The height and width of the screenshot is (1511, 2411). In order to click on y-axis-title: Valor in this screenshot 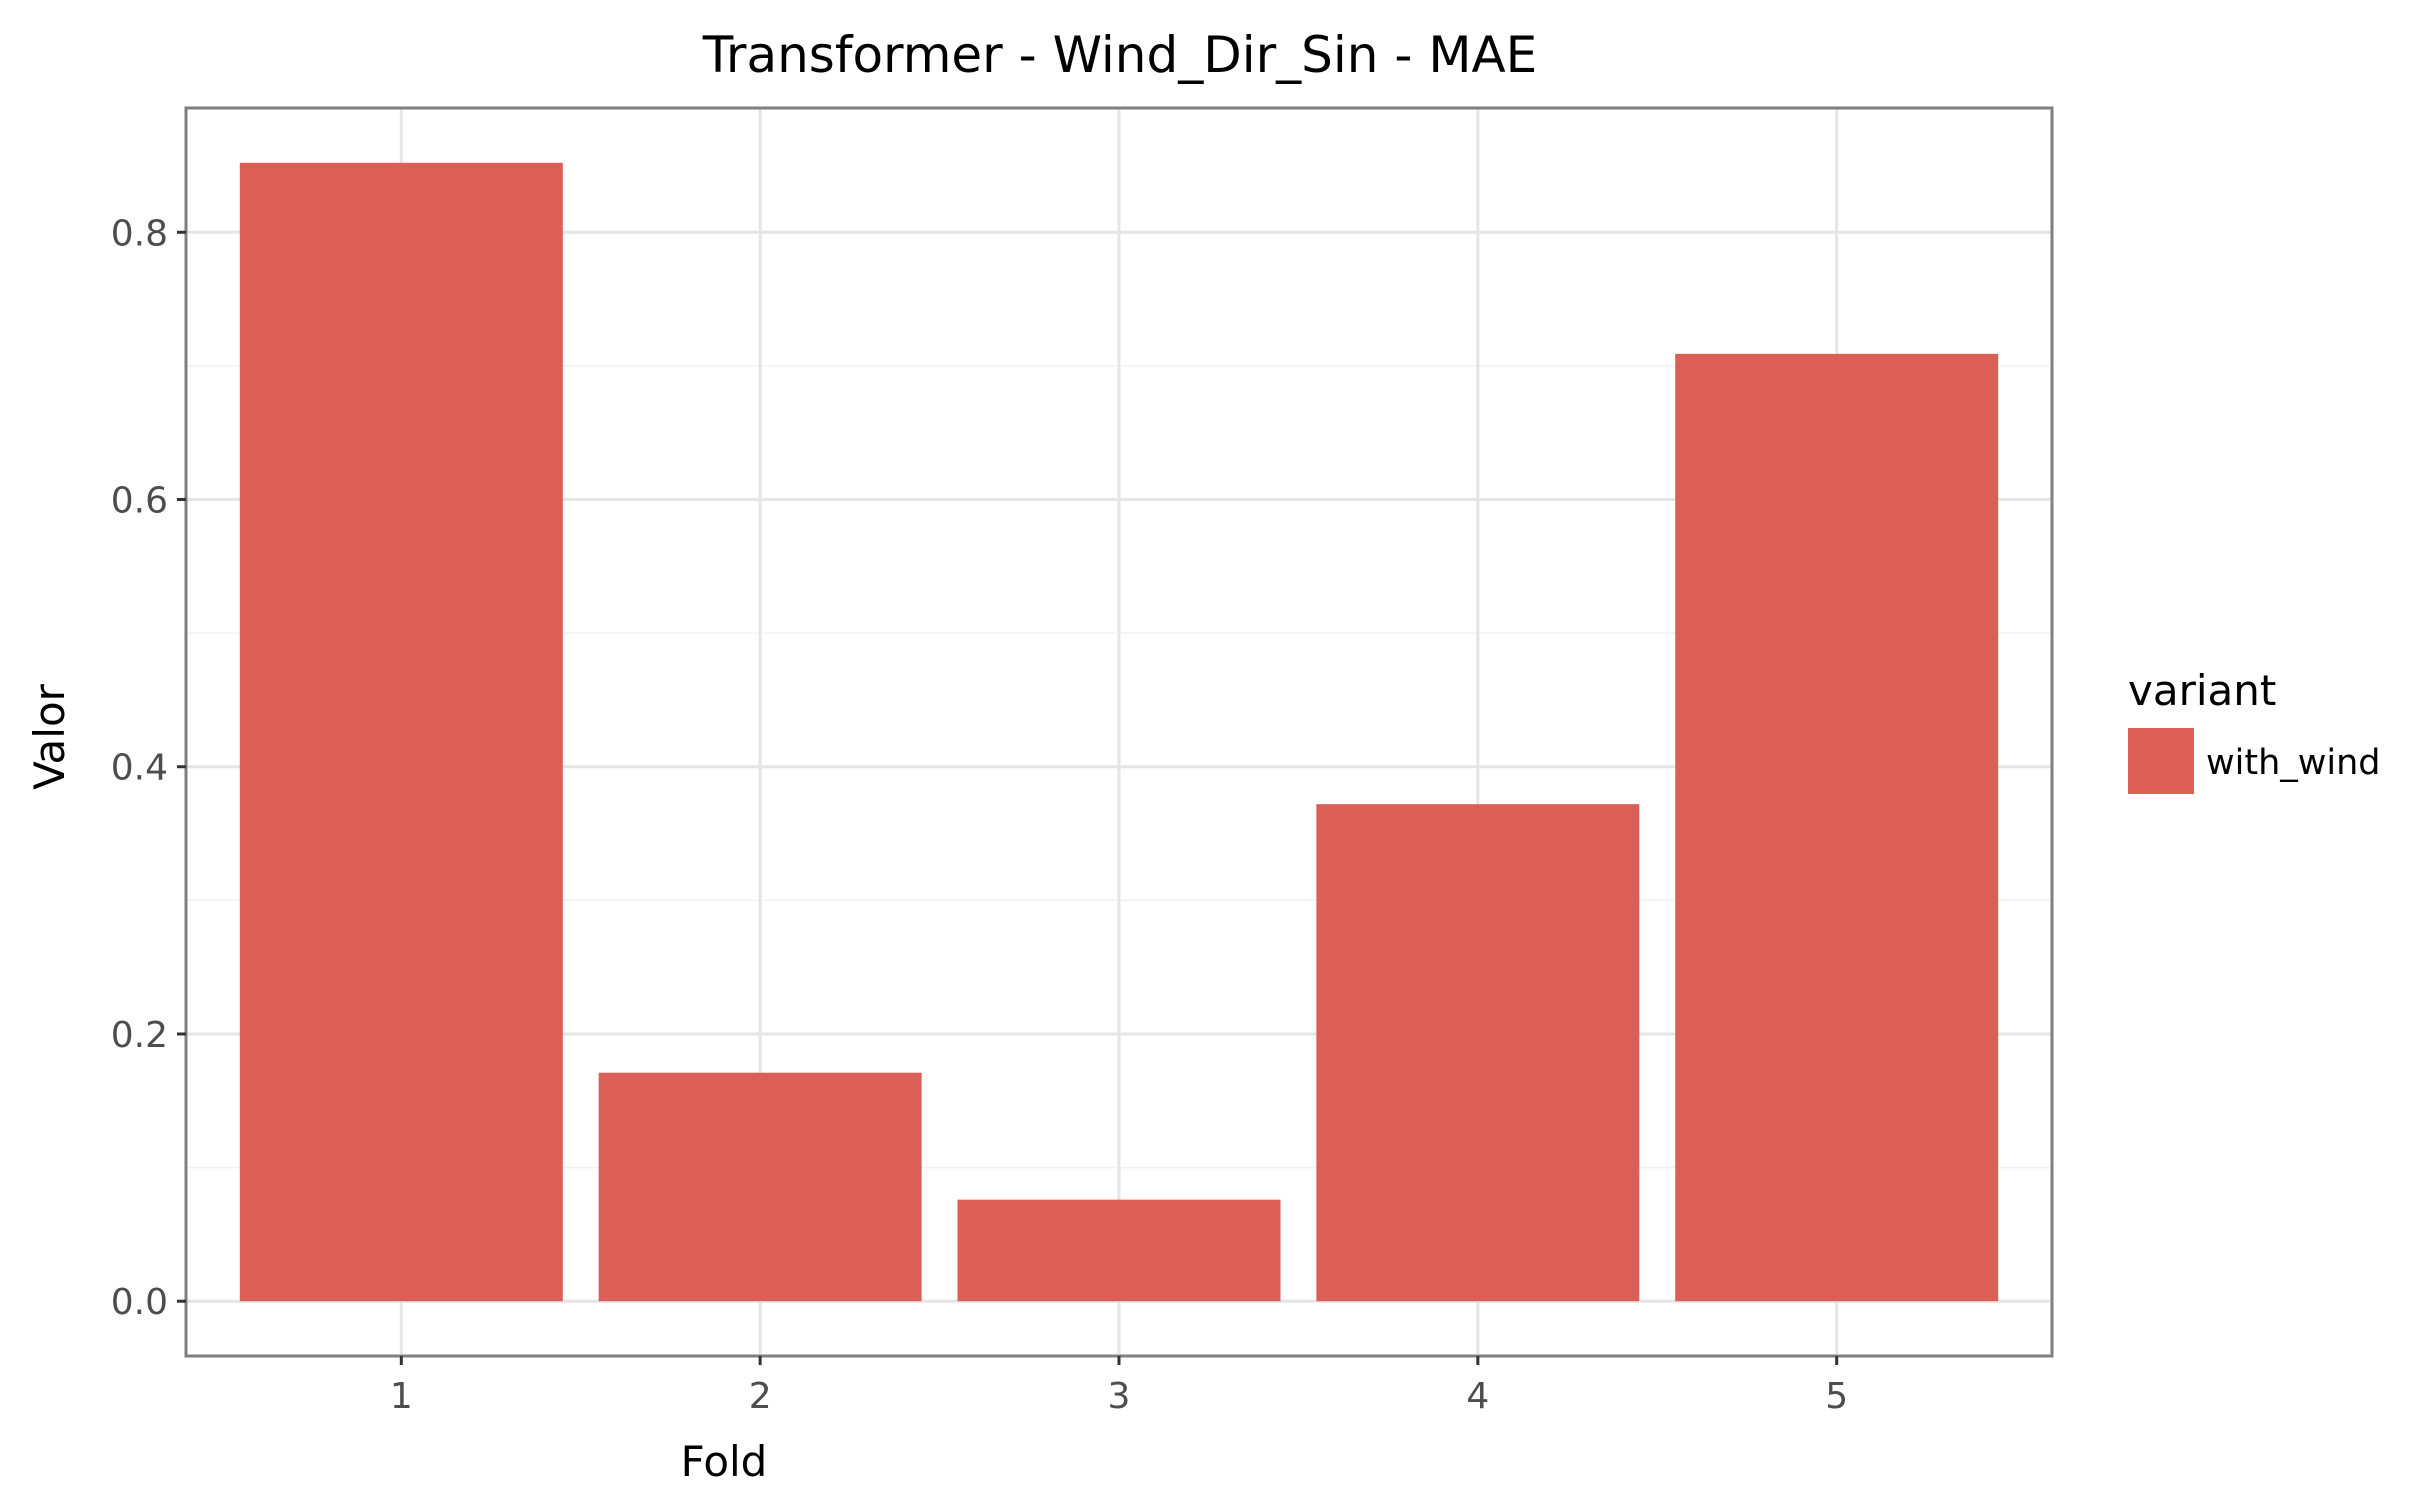, I will do `click(49, 736)`.